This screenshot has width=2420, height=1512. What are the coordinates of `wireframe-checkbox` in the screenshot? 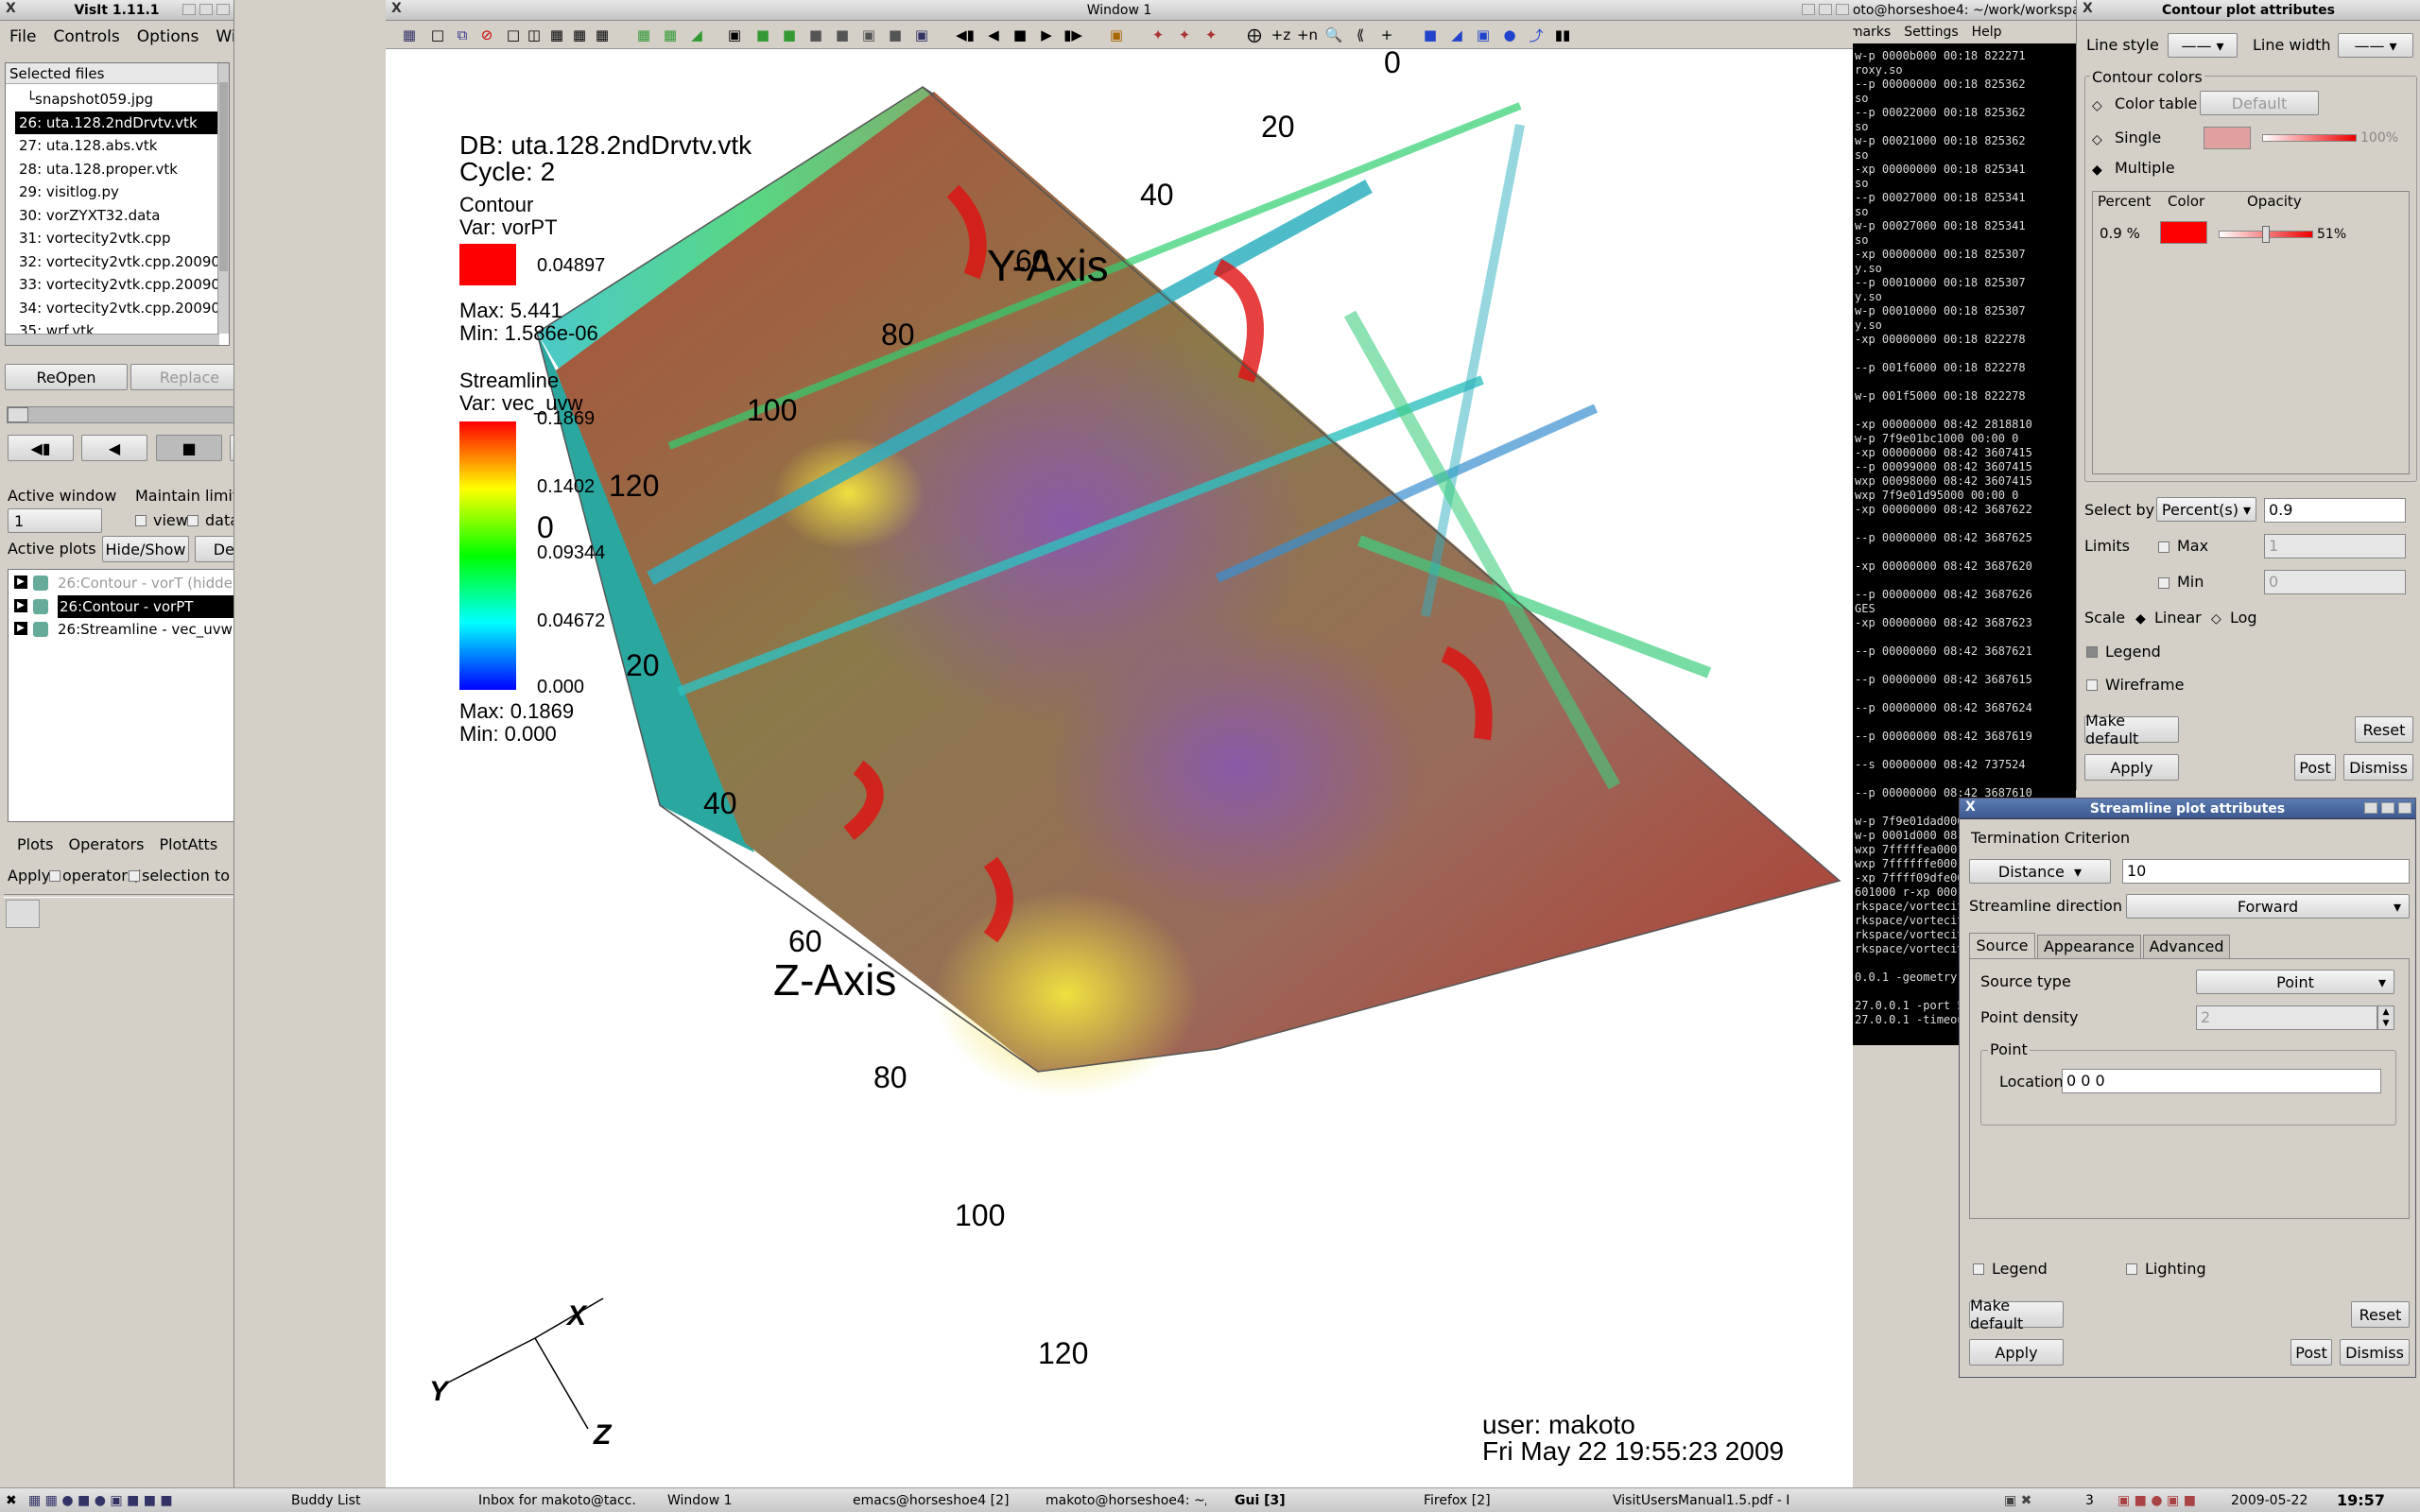 It's located at (2092, 685).